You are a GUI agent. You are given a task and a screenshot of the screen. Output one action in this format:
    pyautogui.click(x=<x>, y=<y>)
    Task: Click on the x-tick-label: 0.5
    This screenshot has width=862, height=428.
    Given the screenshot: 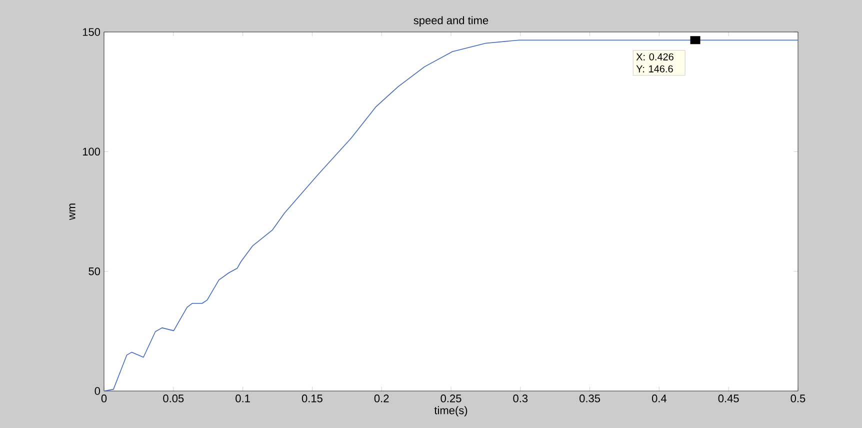 What is the action you would take?
    pyautogui.click(x=798, y=398)
    